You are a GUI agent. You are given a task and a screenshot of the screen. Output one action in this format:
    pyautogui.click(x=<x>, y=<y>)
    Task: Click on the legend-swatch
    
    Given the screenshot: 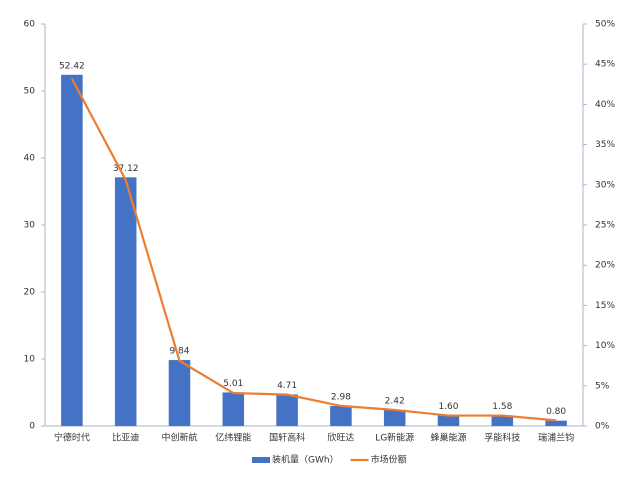 What is the action you would take?
    pyautogui.click(x=261, y=460)
    